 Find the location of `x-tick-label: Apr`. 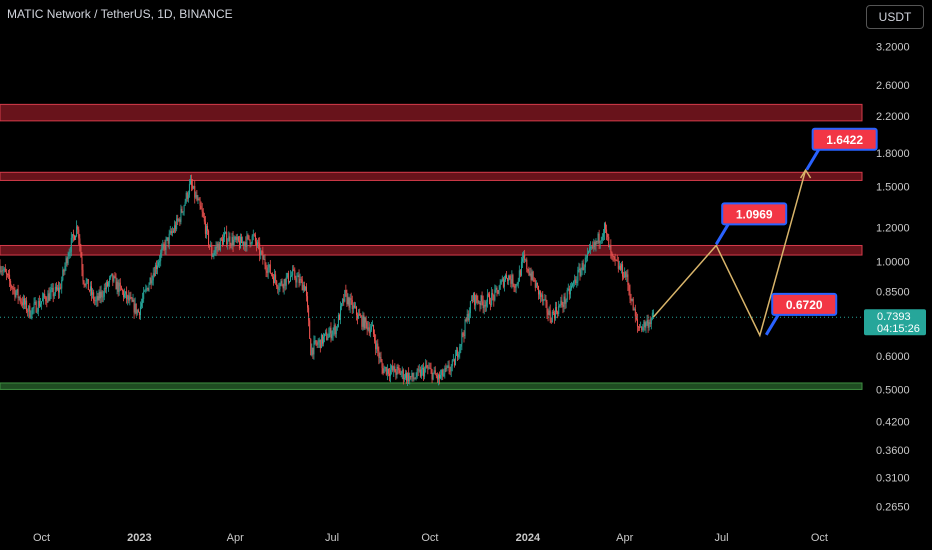

x-tick-label: Apr is located at coordinates (235, 538).